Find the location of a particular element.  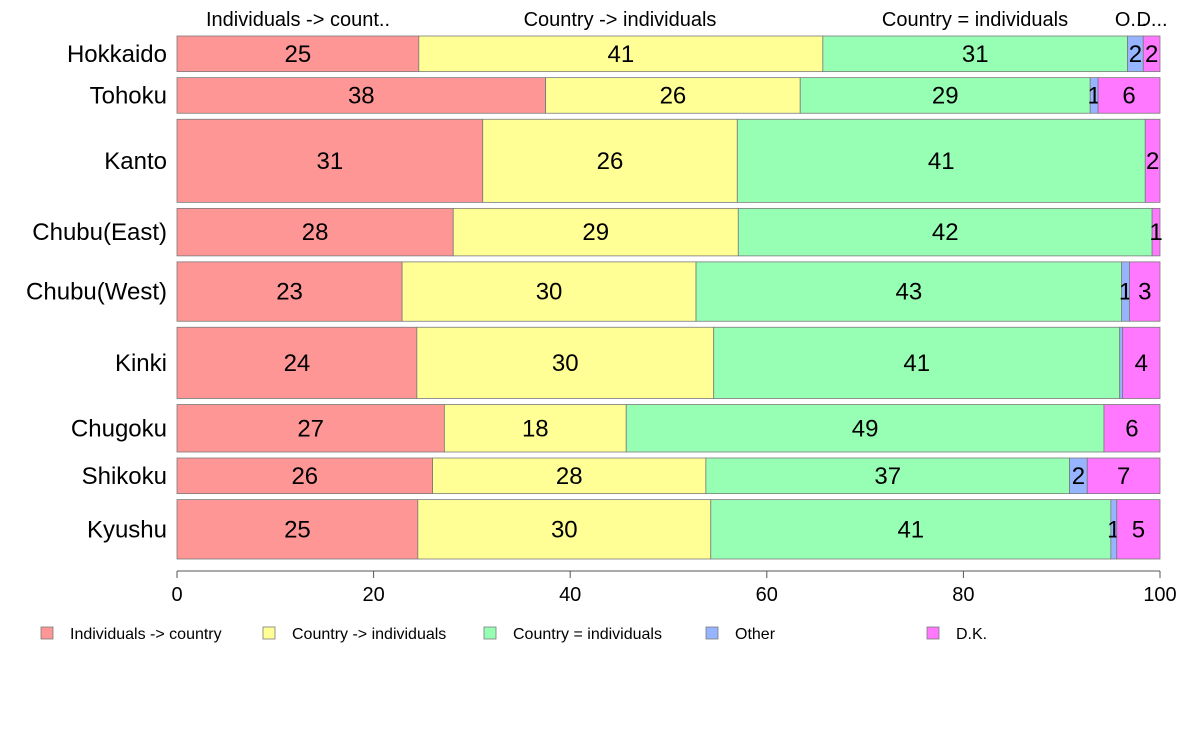

data-label: 18 is located at coordinates (535, 428).